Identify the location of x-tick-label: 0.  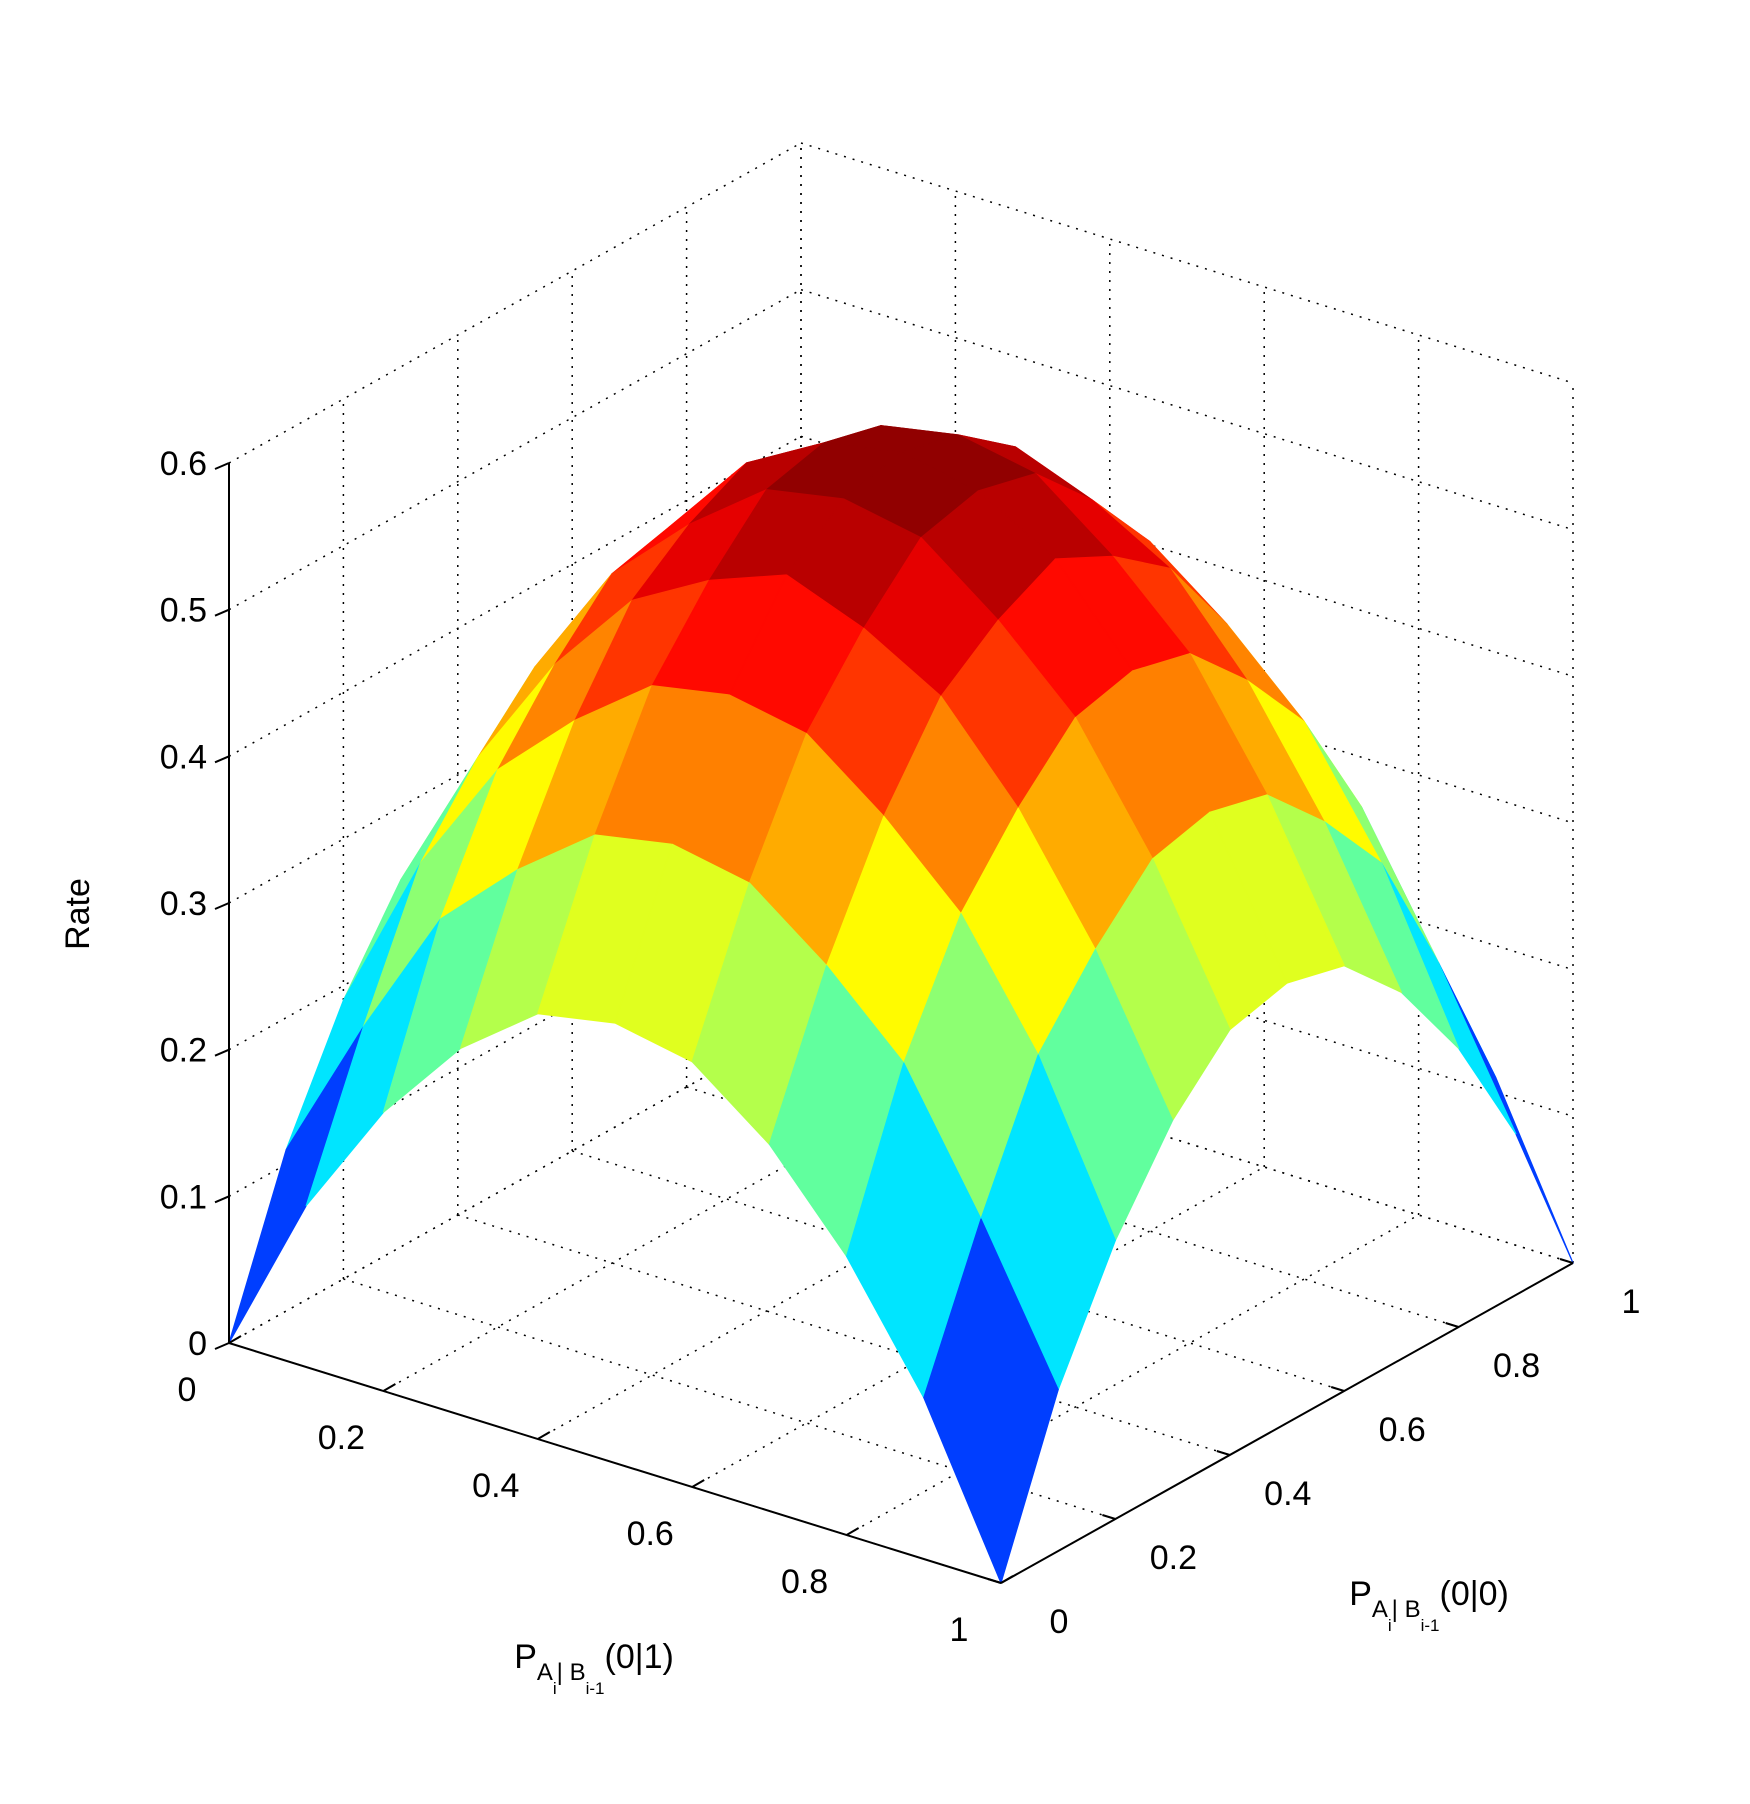
(187, 1390).